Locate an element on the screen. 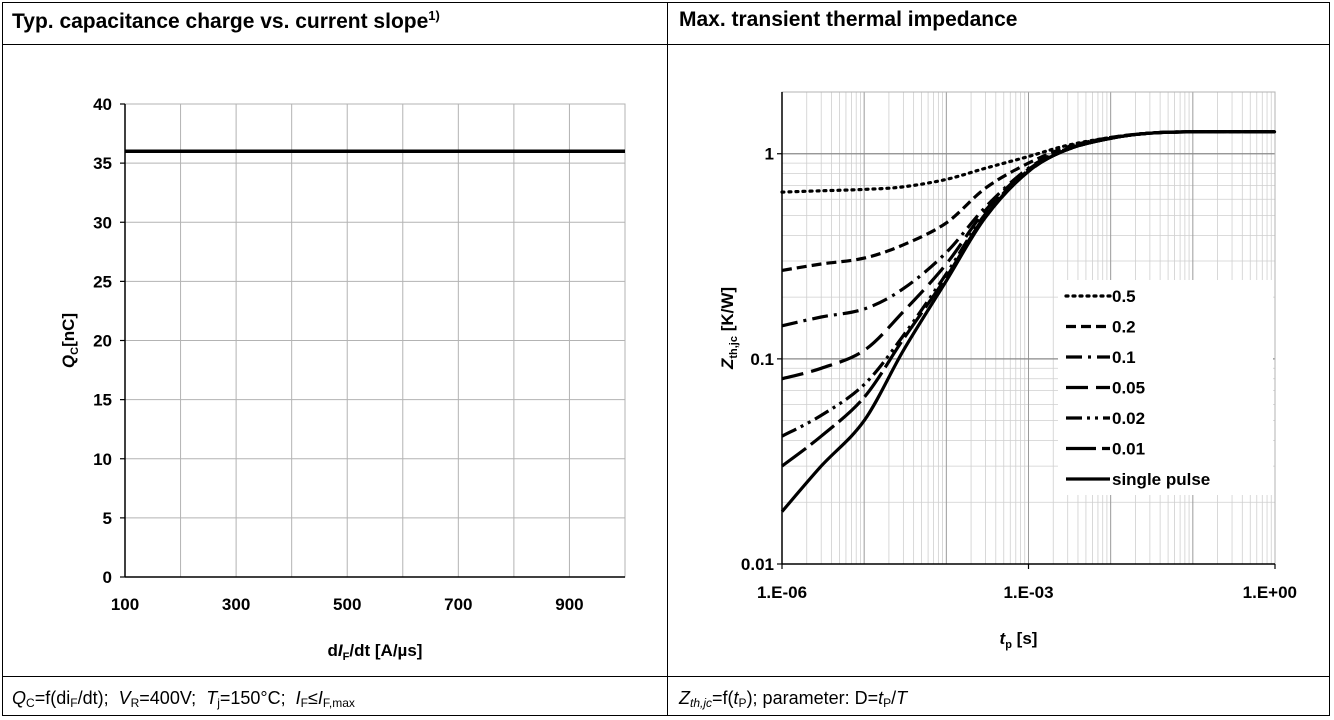 The height and width of the screenshot is (720, 1334). y-tick-label: 25 is located at coordinates (102, 281).